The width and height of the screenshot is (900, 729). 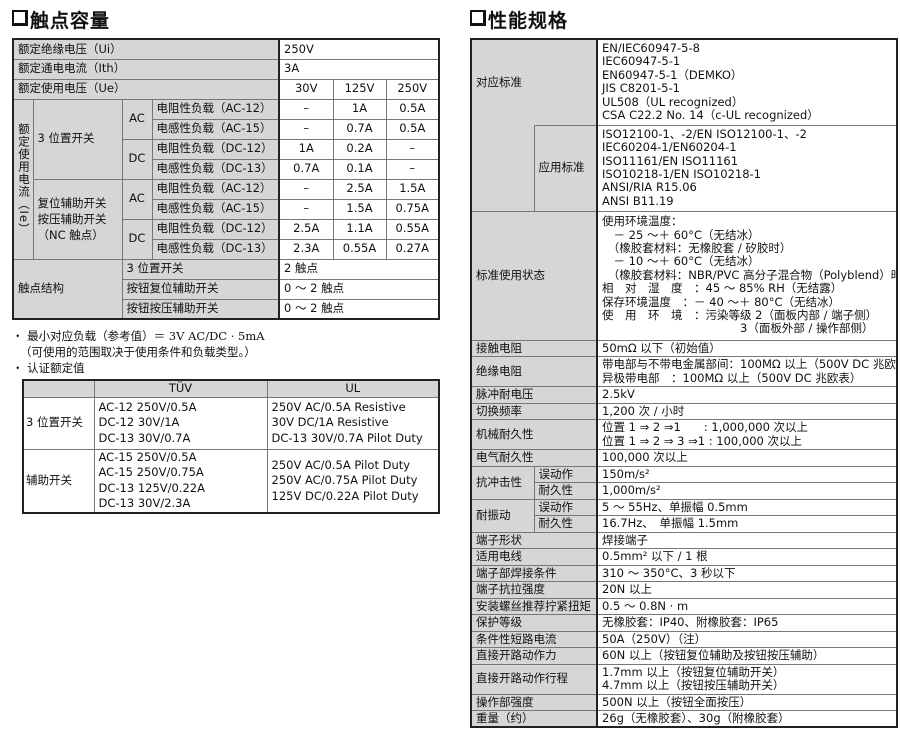 I want to click on table-row: 电感性负载（DC-13） 0.7A 0.1A –, so click(x=226, y=169).